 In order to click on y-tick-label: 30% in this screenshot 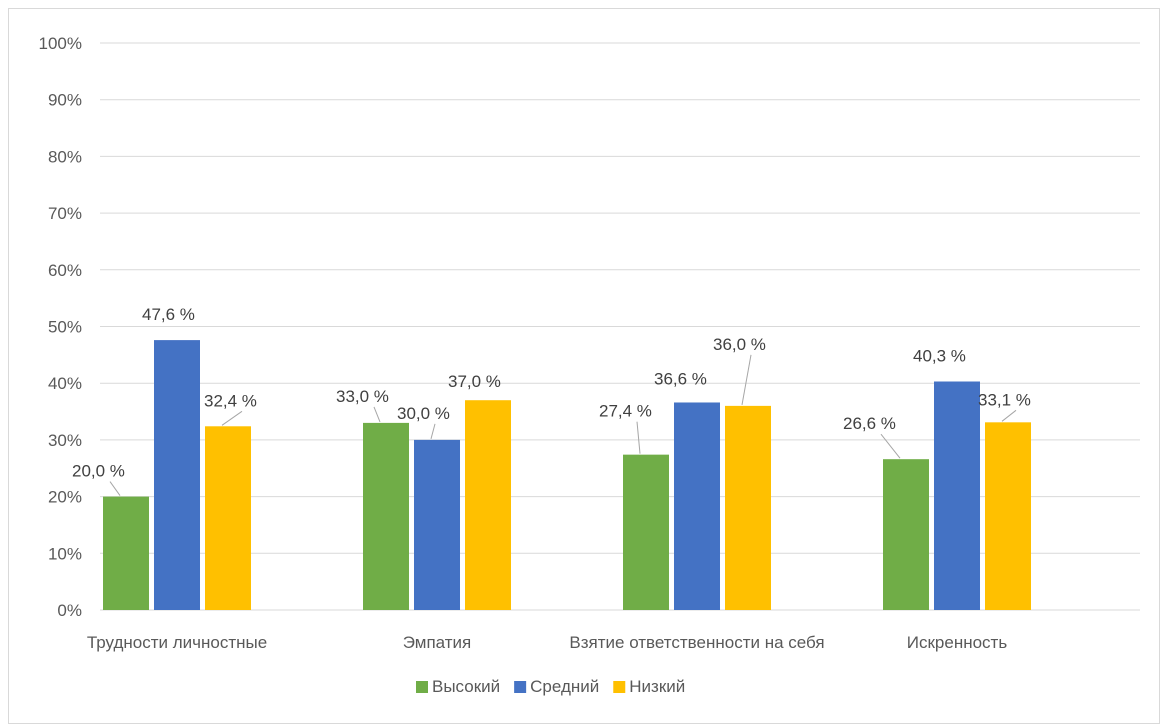, I will do `click(65, 440)`.